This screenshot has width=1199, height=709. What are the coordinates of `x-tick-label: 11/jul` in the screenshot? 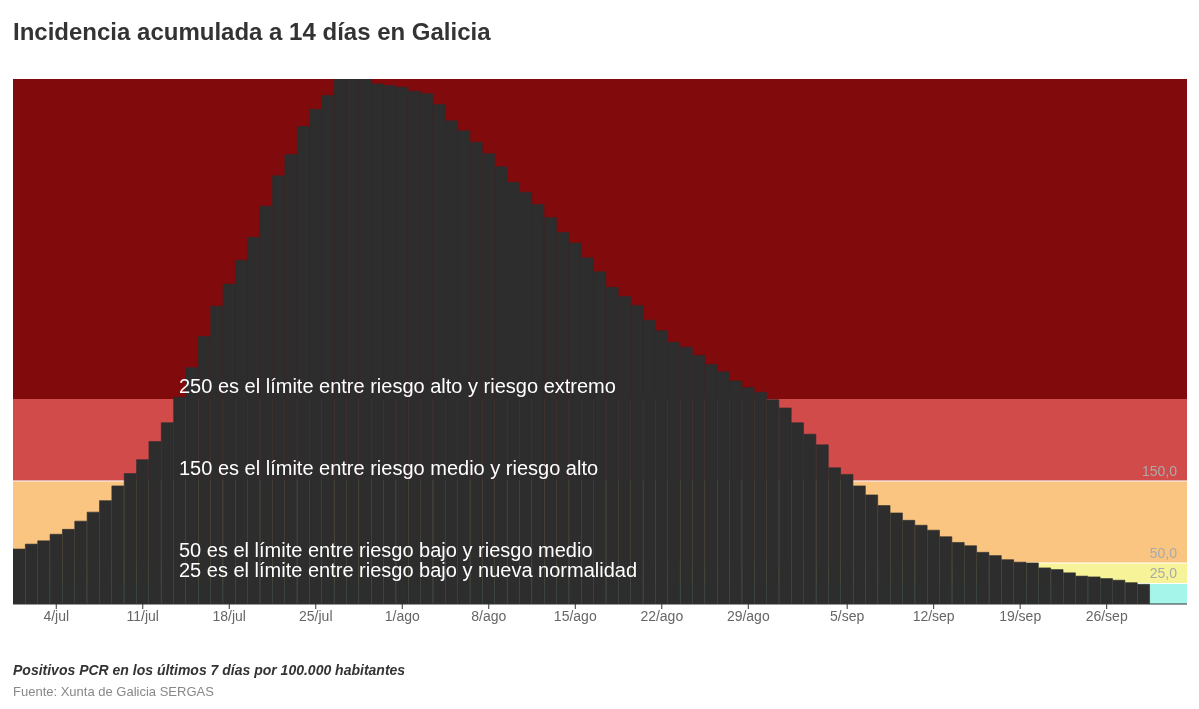 It's located at (142, 615).